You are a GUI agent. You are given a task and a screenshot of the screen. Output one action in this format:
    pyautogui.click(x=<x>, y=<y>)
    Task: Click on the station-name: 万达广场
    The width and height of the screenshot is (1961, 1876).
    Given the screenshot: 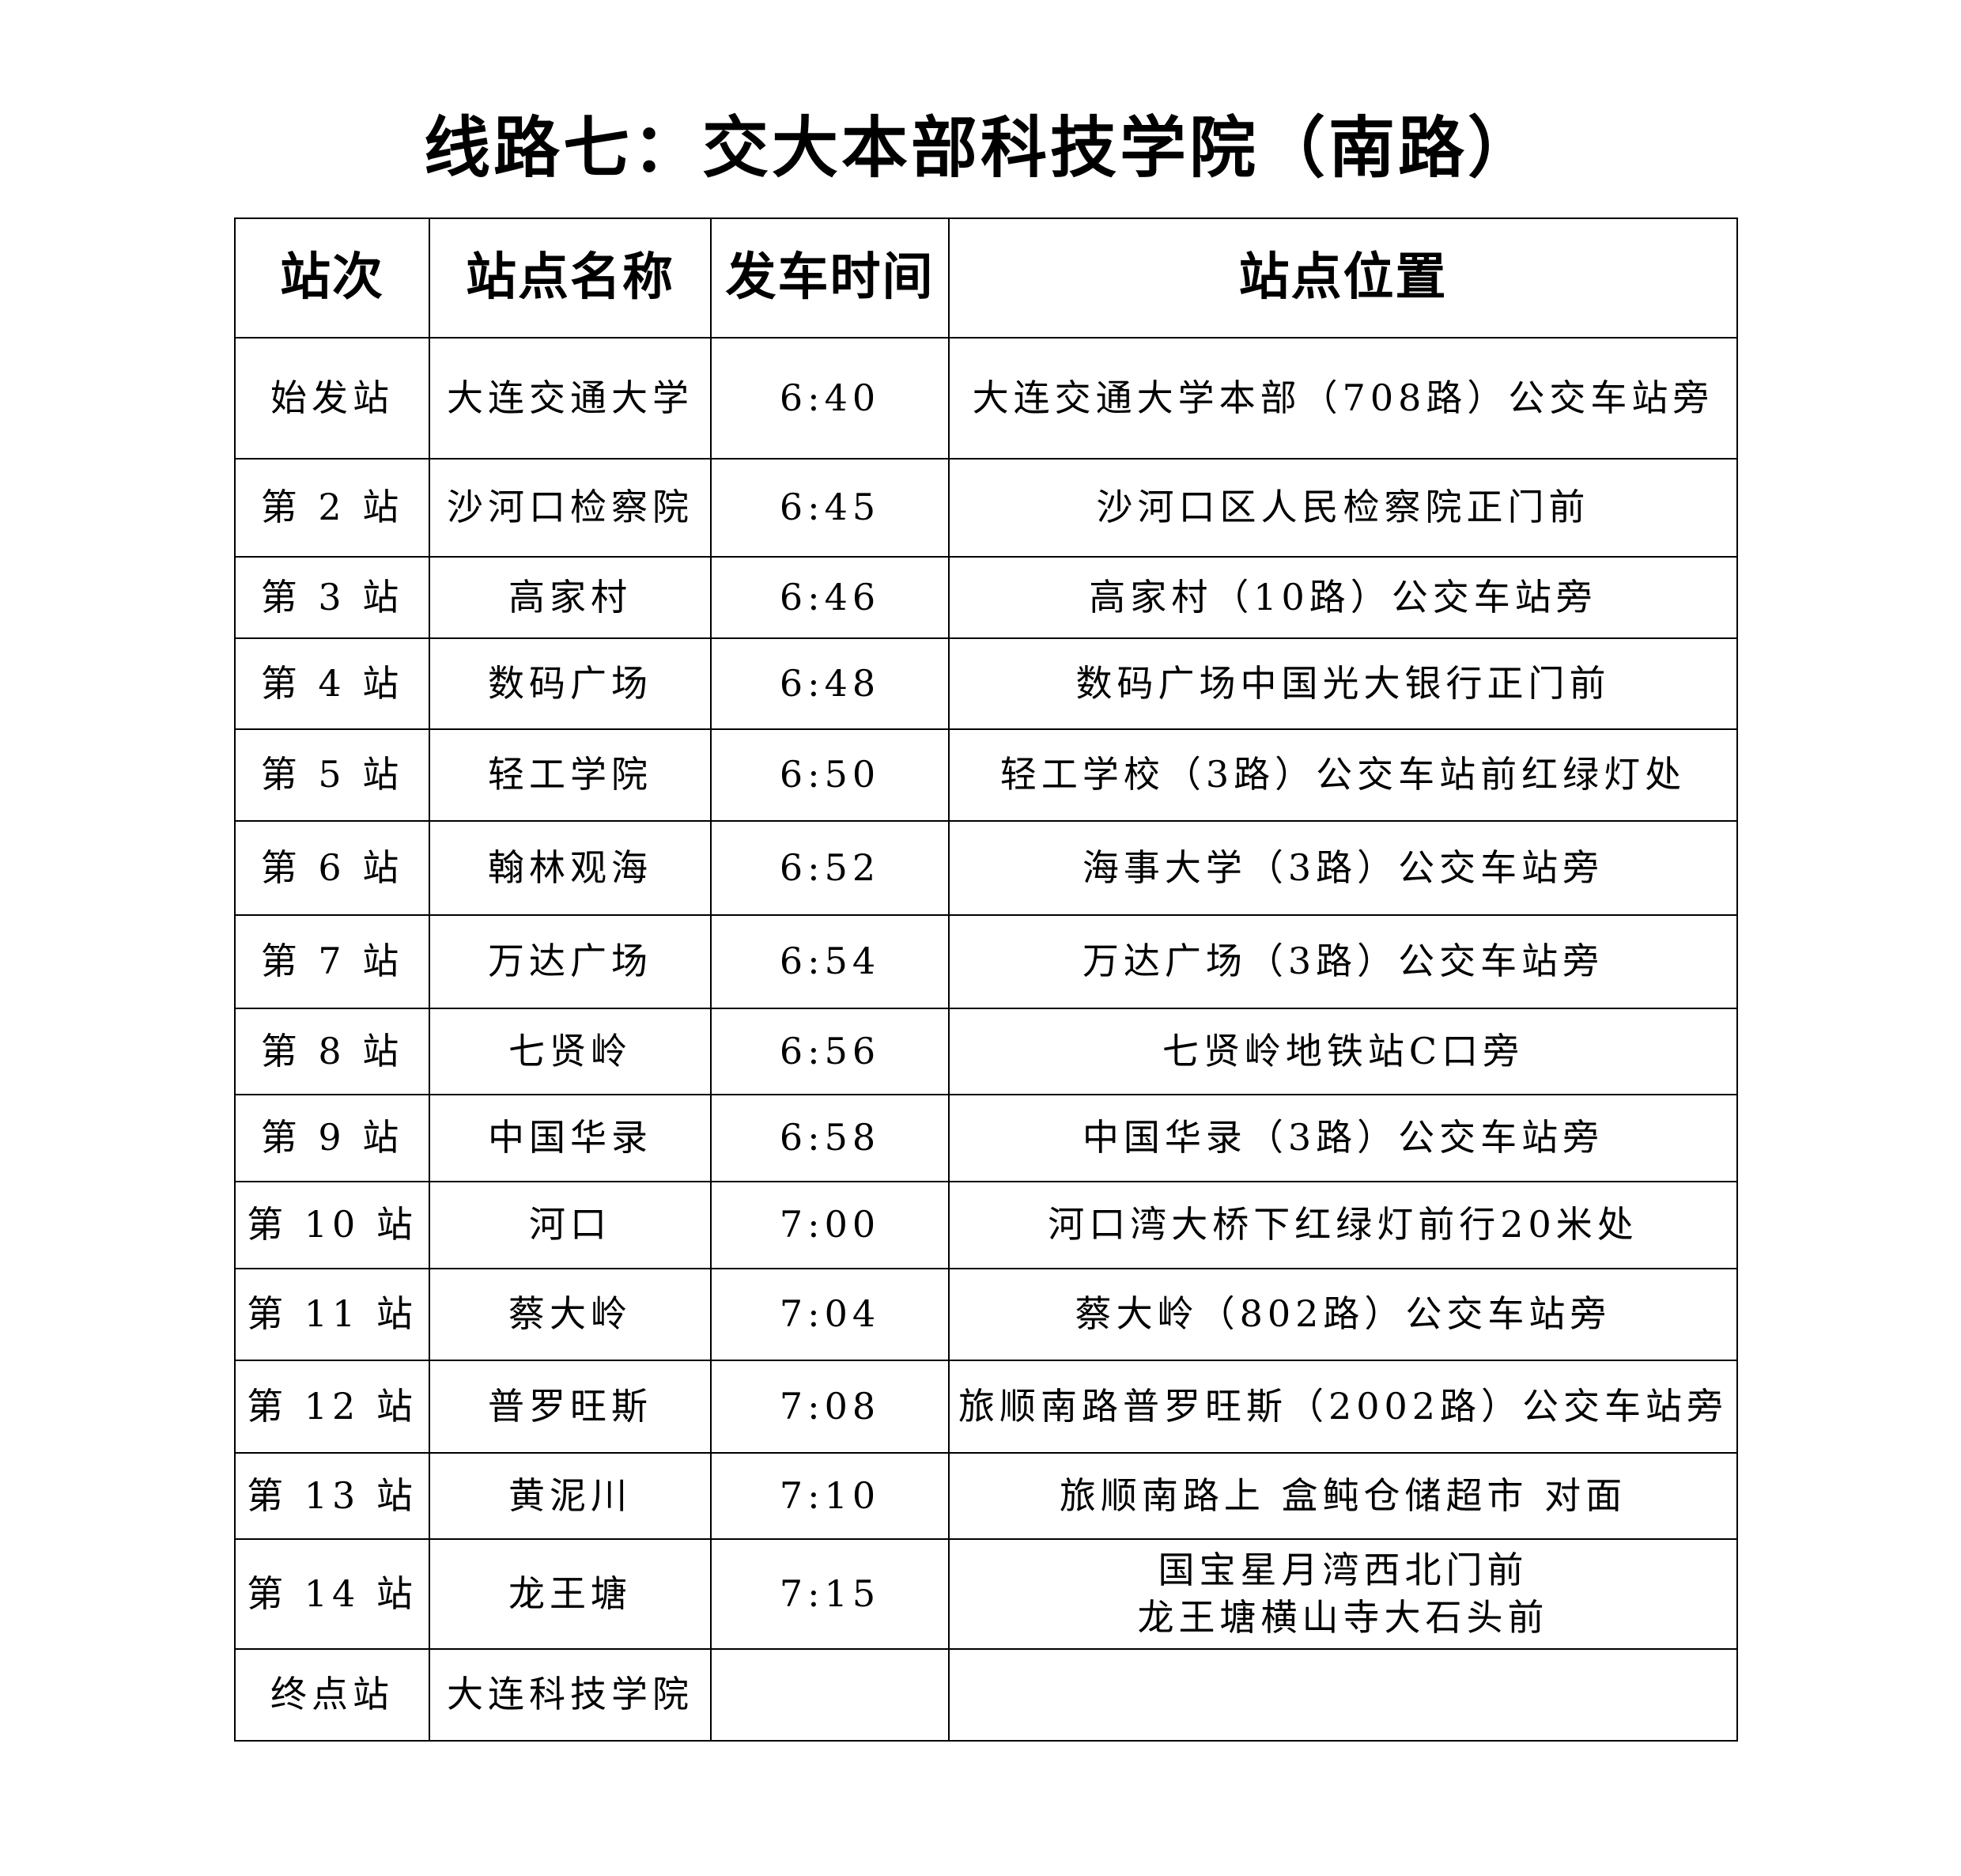 What is the action you would take?
    pyautogui.click(x=570, y=961)
    